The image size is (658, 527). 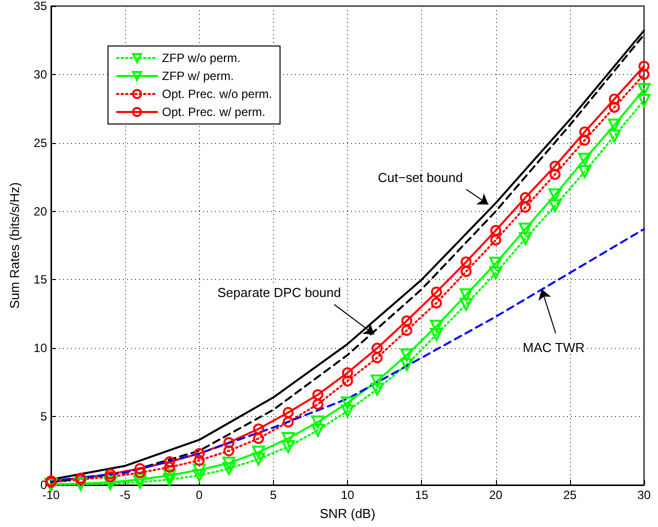 What do you see at coordinates (198, 76) in the screenshot?
I see `legend-label: ZFP w/ perm.` at bounding box center [198, 76].